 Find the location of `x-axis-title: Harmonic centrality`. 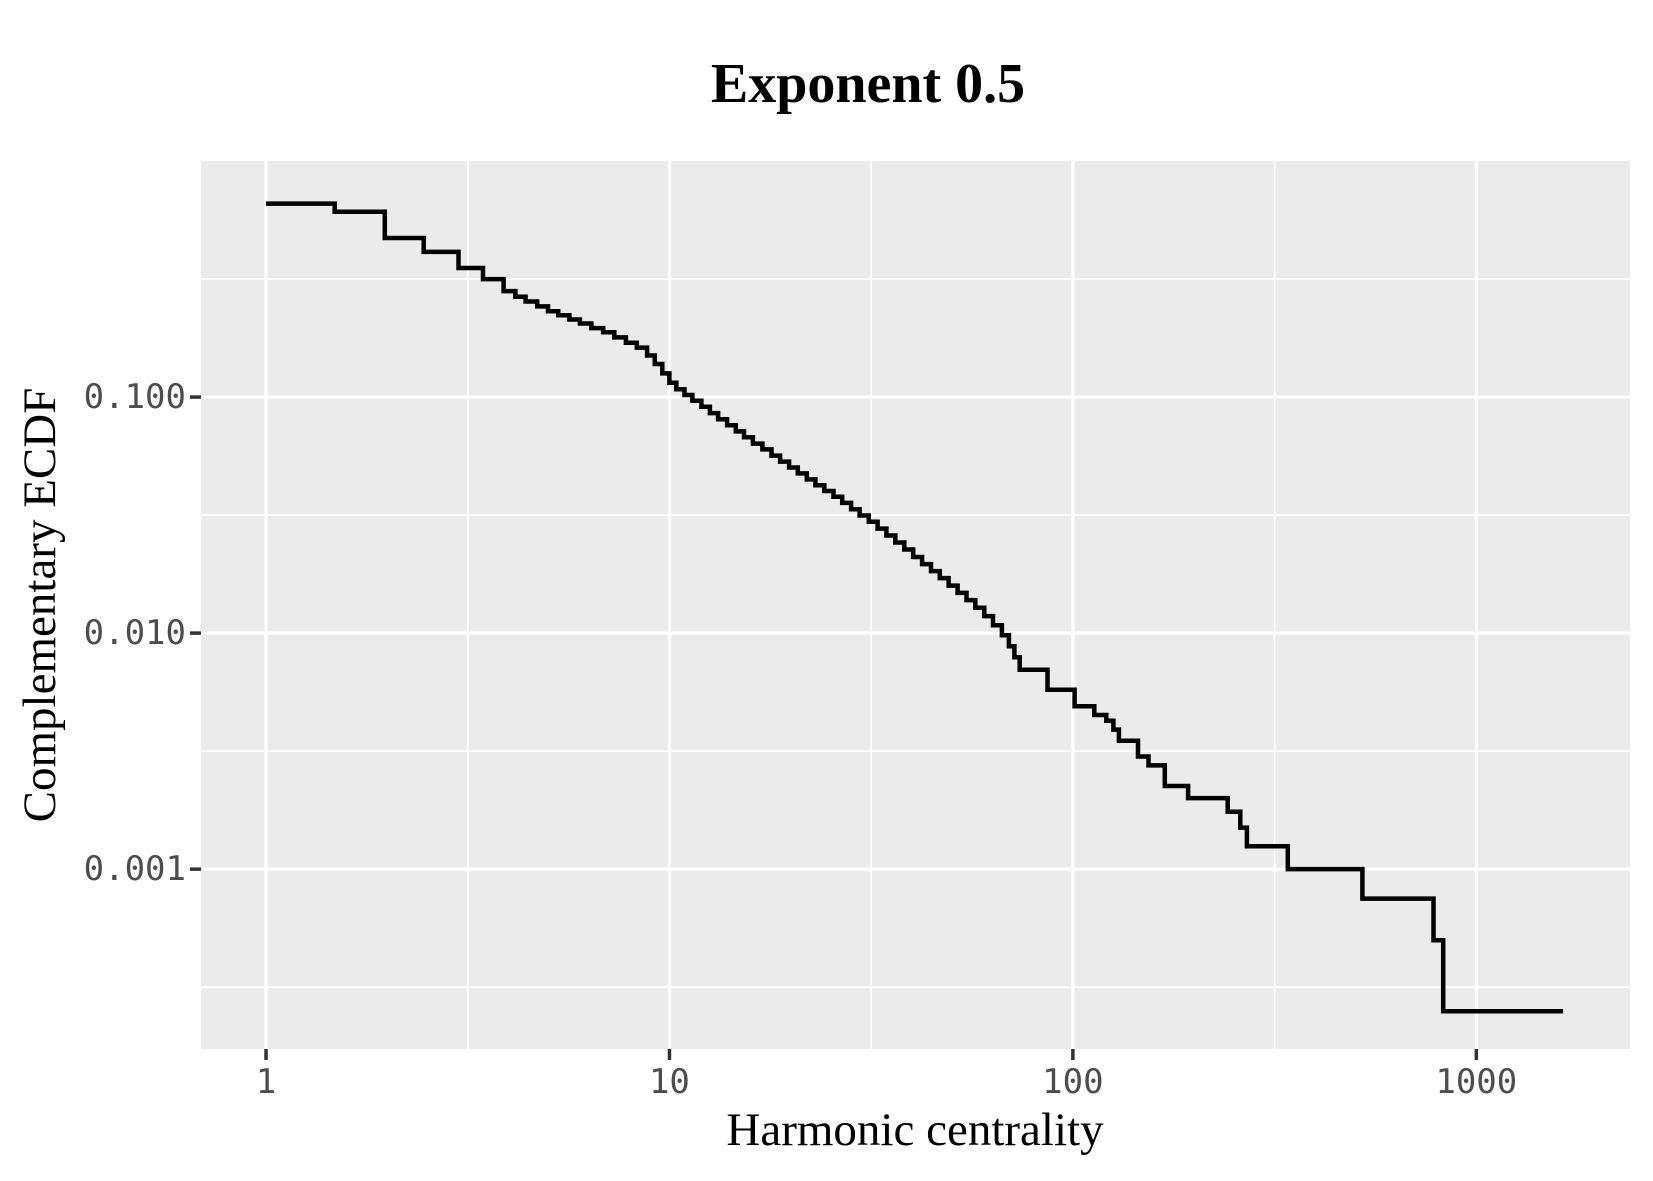

x-axis-title: Harmonic centrality is located at coordinates (915, 1130).